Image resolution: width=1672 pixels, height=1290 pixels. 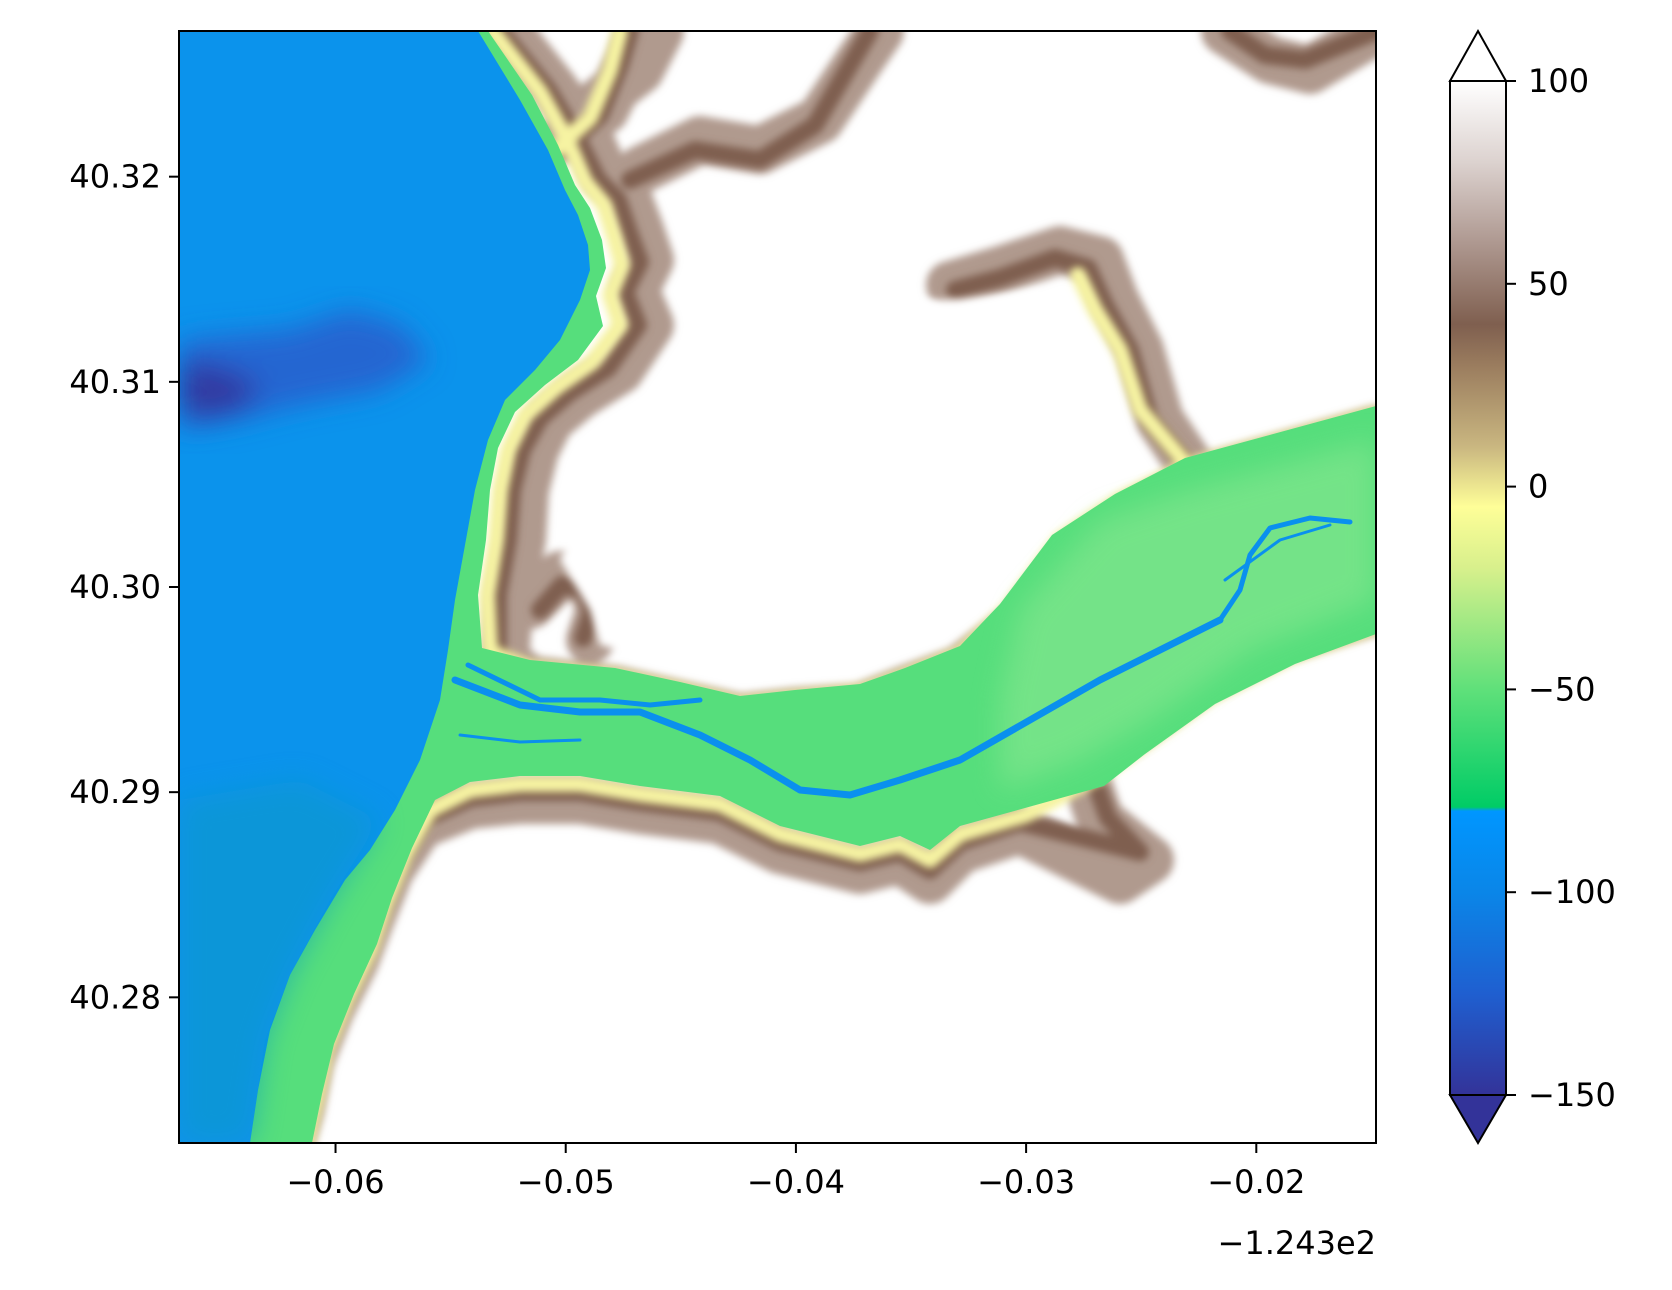 I want to click on y-tick-label: 40.31, so click(x=115, y=382).